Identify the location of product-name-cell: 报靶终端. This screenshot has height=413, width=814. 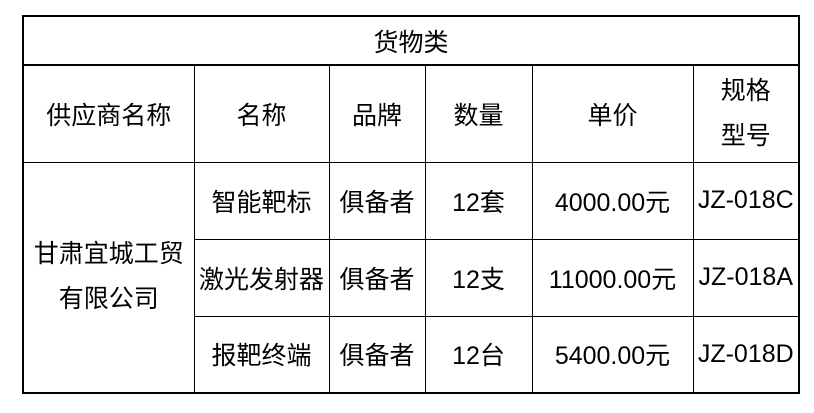
(261, 354).